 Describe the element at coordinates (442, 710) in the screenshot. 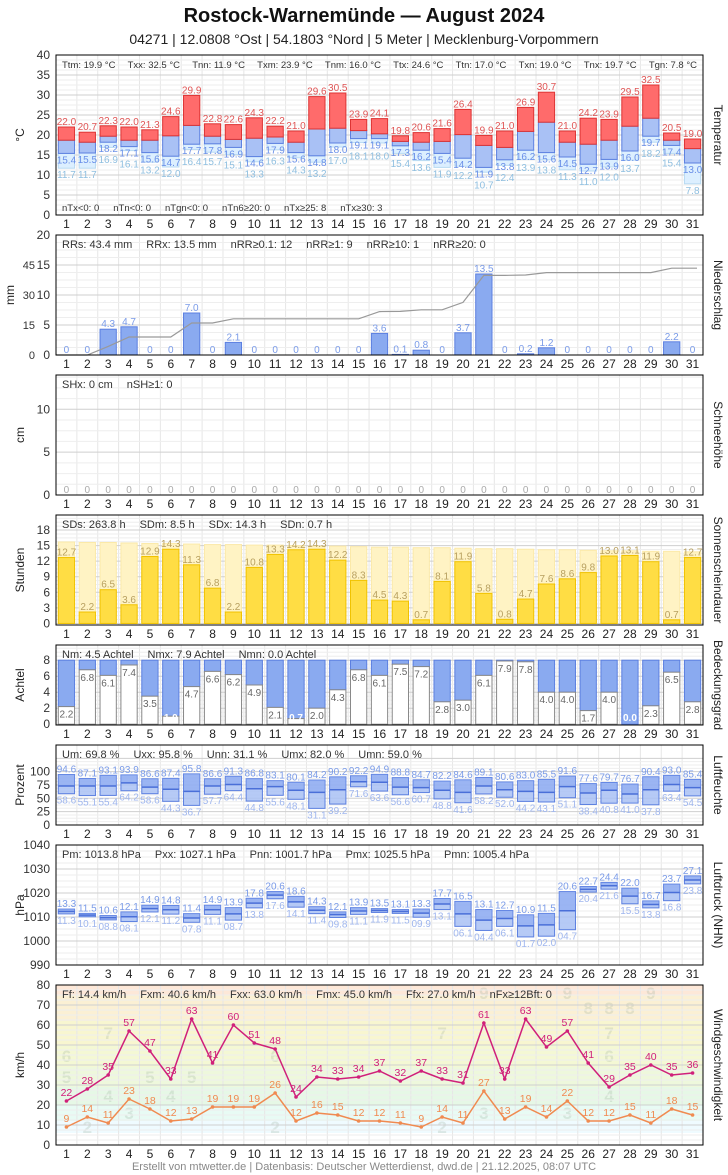

I see `label-cloud: 2.8` at that location.